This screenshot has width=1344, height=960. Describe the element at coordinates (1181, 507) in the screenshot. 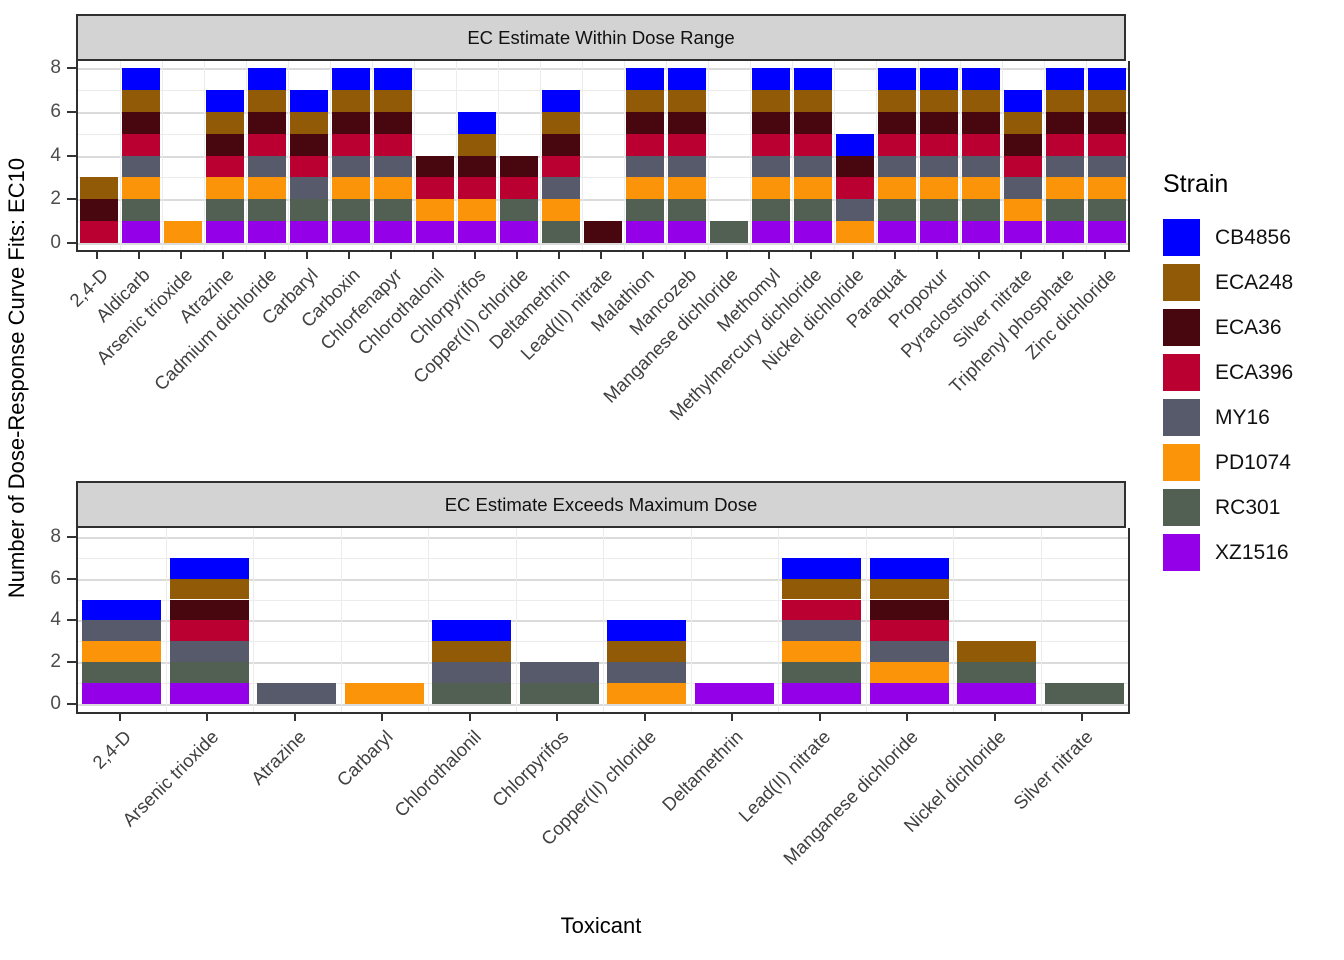

I see `legend-swatch-RC301` at that location.